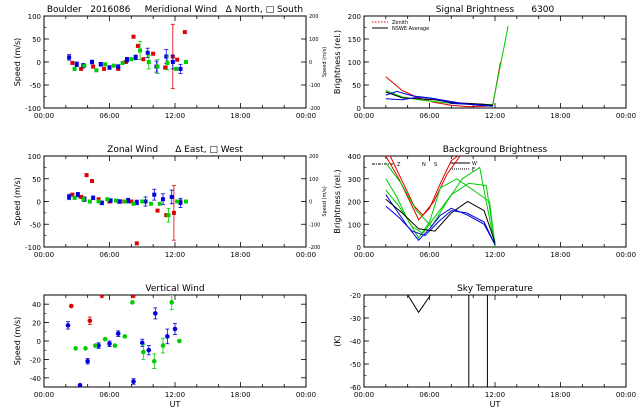 This screenshot has height=420, width=640. What do you see at coordinates (354, 157) in the screenshot?
I see `y-tick-label: 400` at bounding box center [354, 157].